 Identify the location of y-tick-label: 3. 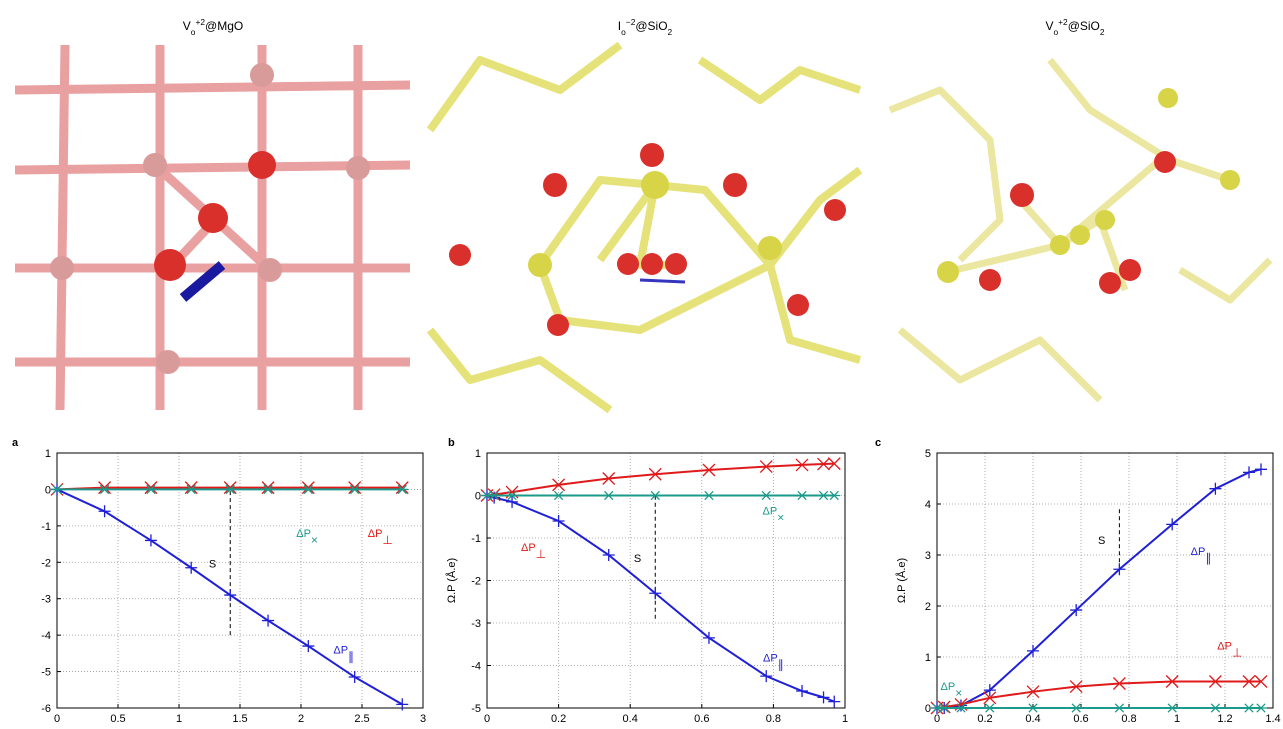
(928, 556).